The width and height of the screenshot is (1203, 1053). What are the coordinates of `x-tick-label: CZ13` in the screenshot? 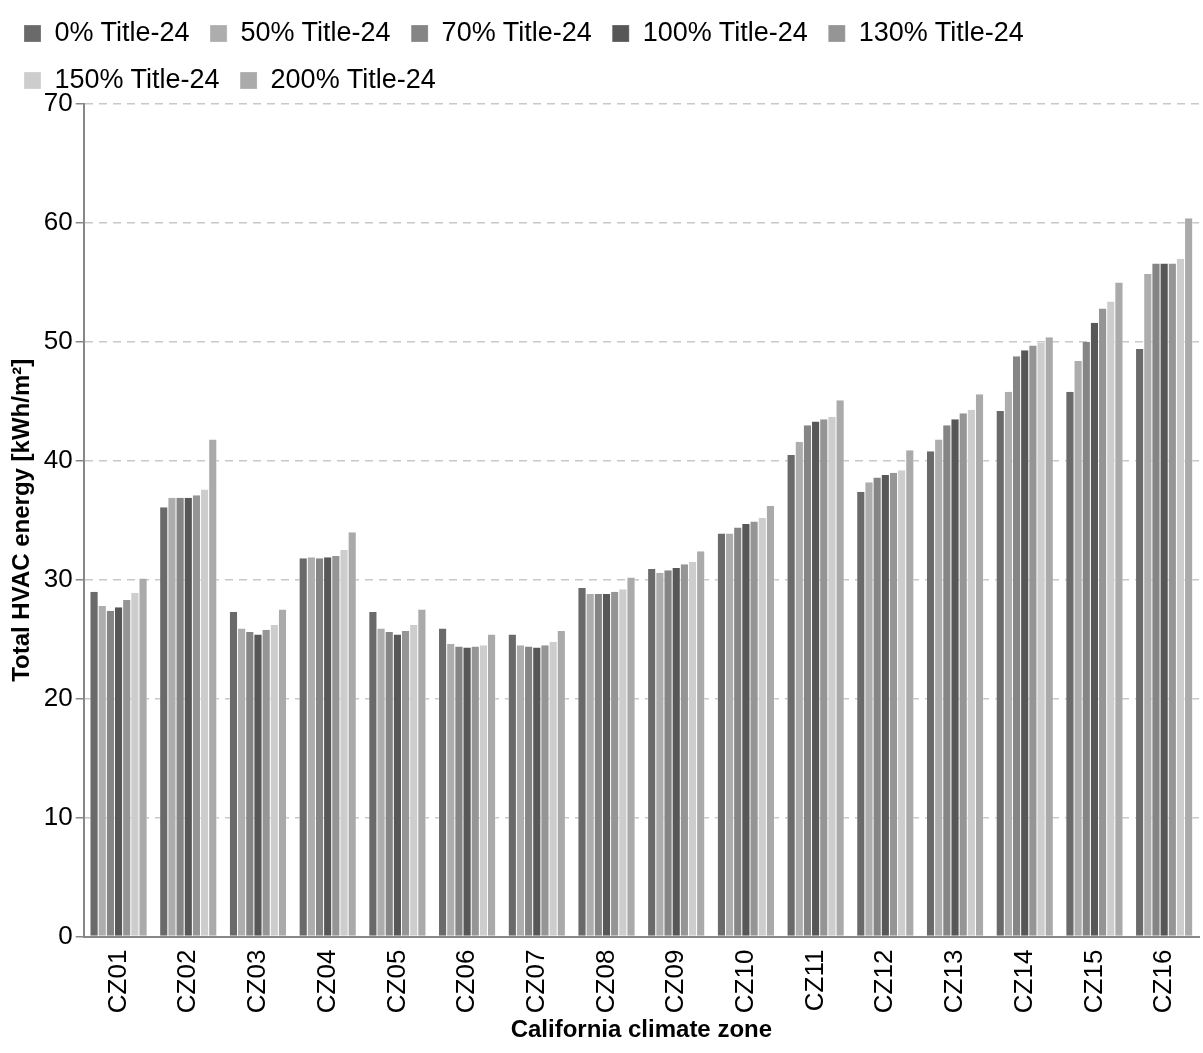 It's located at (953, 981).